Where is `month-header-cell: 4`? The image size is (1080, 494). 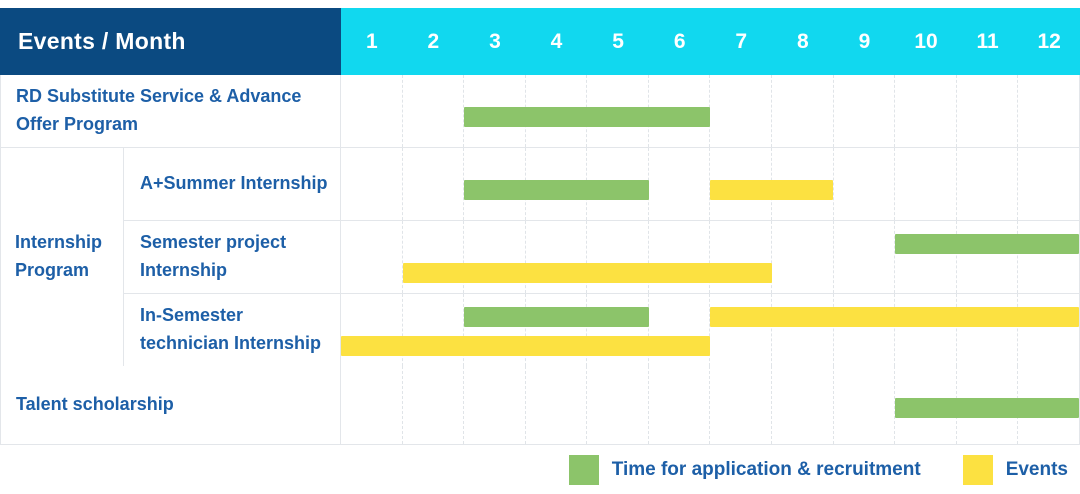 month-header-cell: 4 is located at coordinates (556, 41).